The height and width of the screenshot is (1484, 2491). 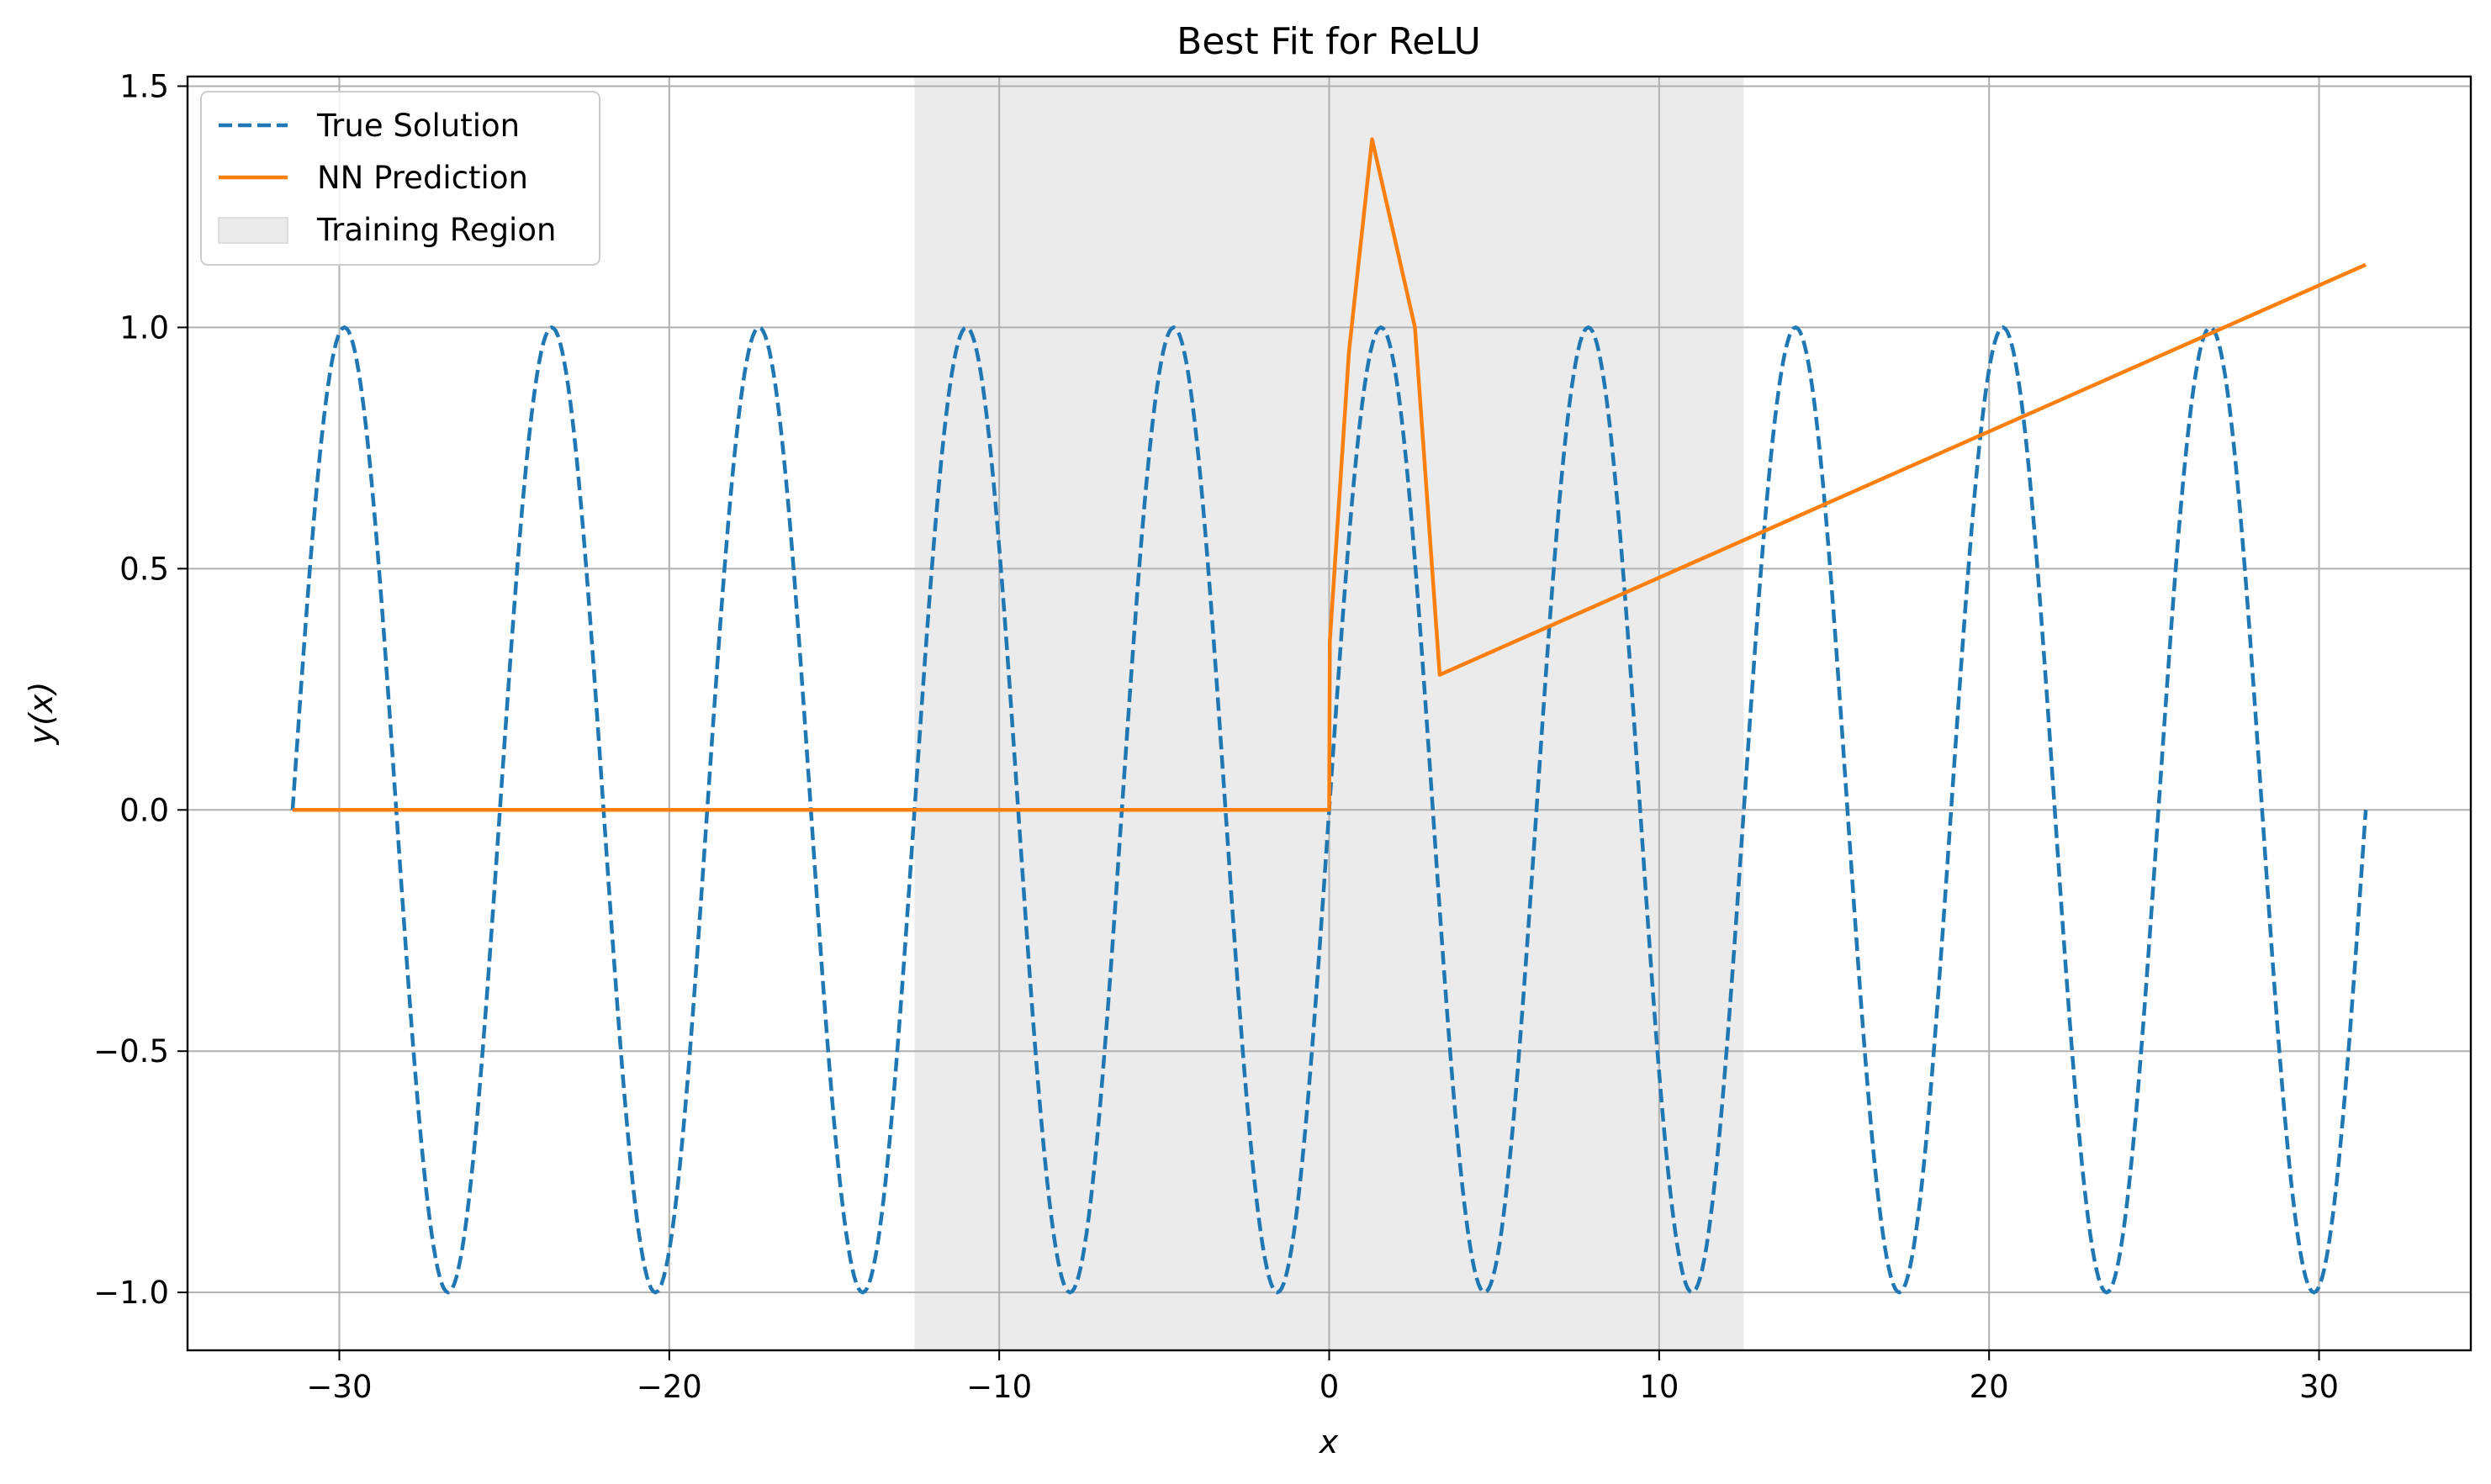 I want to click on x-axis-label: x, so click(x=1329, y=1441).